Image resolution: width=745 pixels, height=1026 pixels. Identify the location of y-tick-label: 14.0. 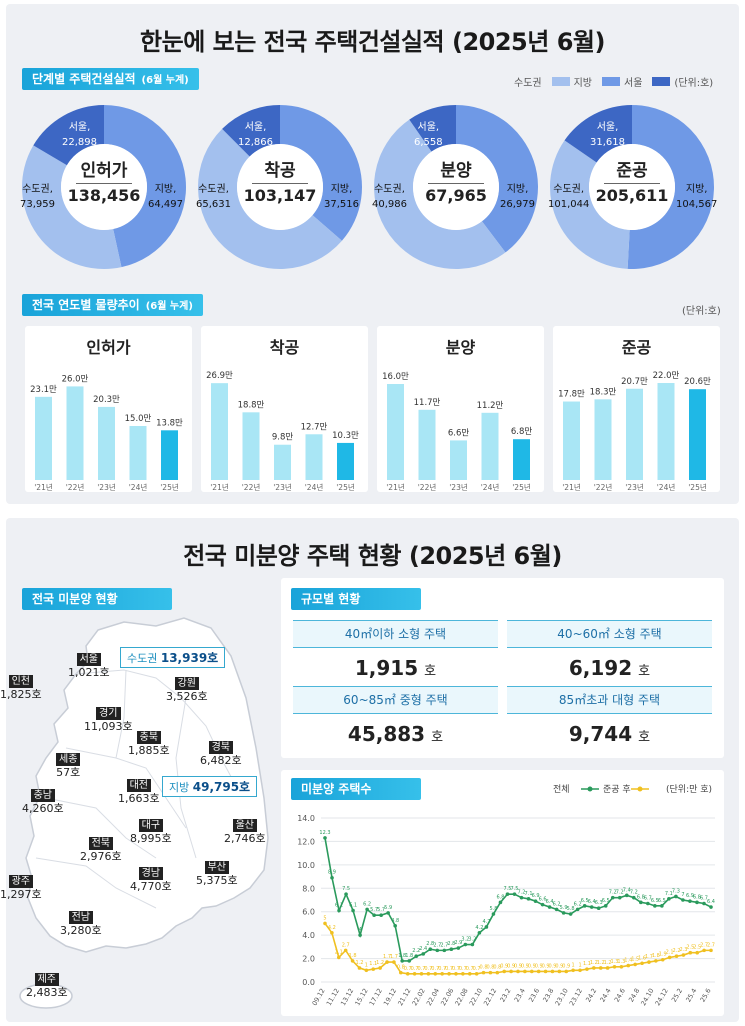
(306, 818).